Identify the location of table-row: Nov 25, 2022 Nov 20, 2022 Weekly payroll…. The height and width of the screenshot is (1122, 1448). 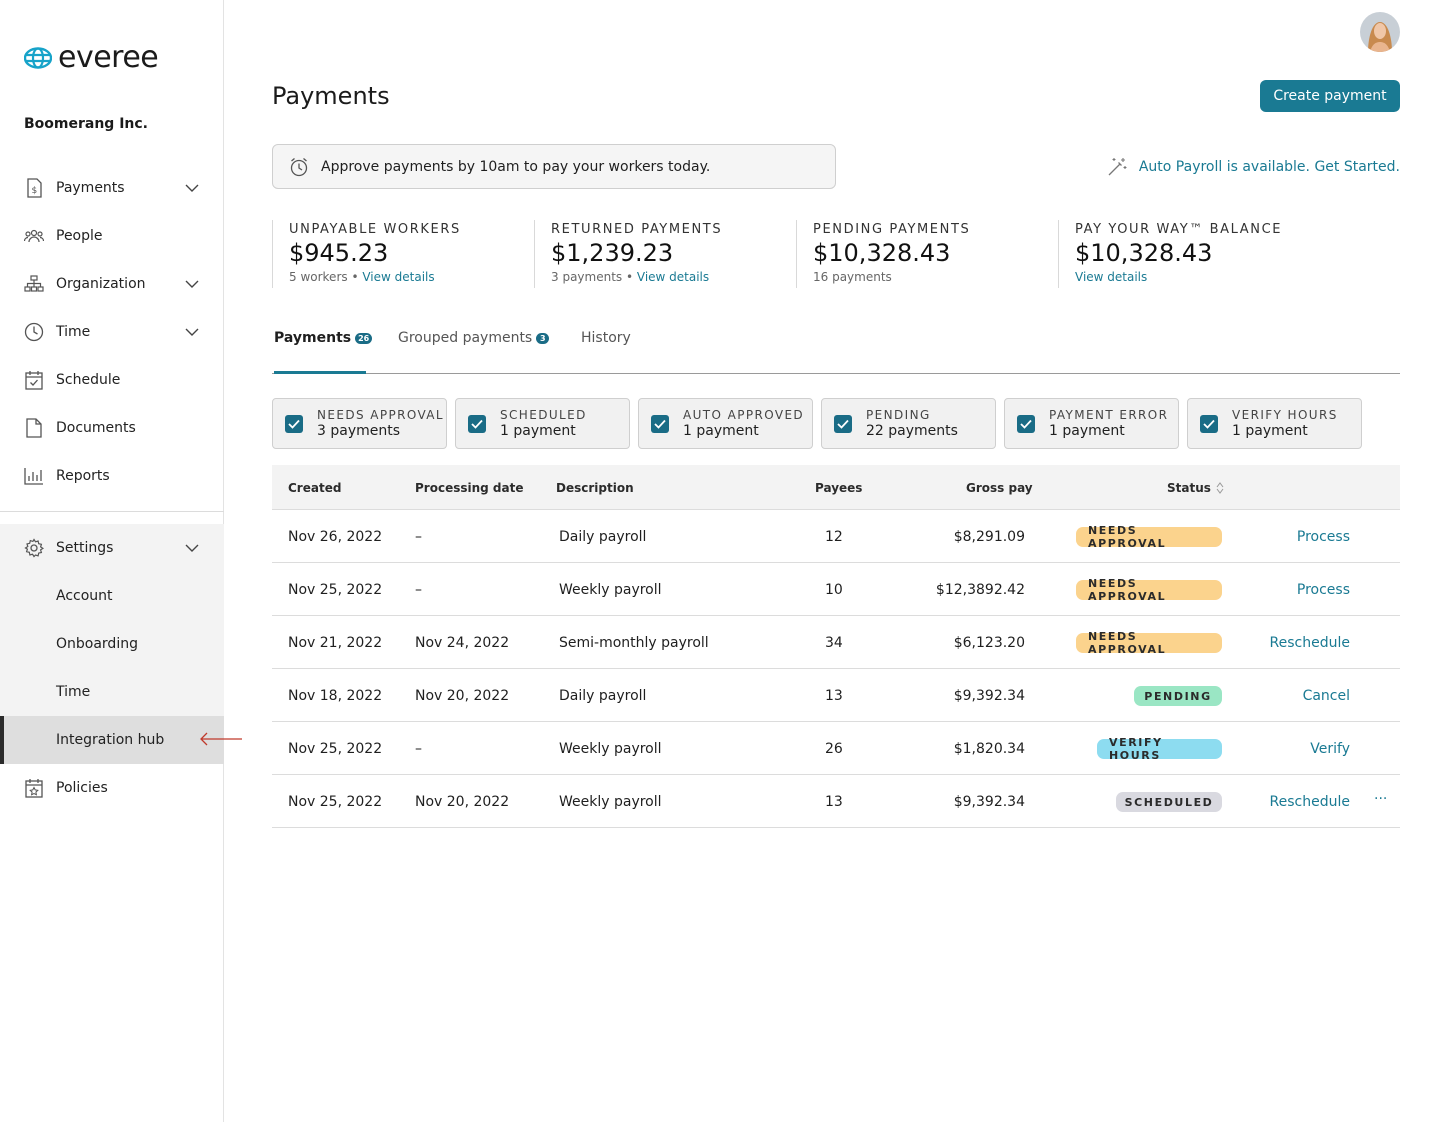
(836, 801).